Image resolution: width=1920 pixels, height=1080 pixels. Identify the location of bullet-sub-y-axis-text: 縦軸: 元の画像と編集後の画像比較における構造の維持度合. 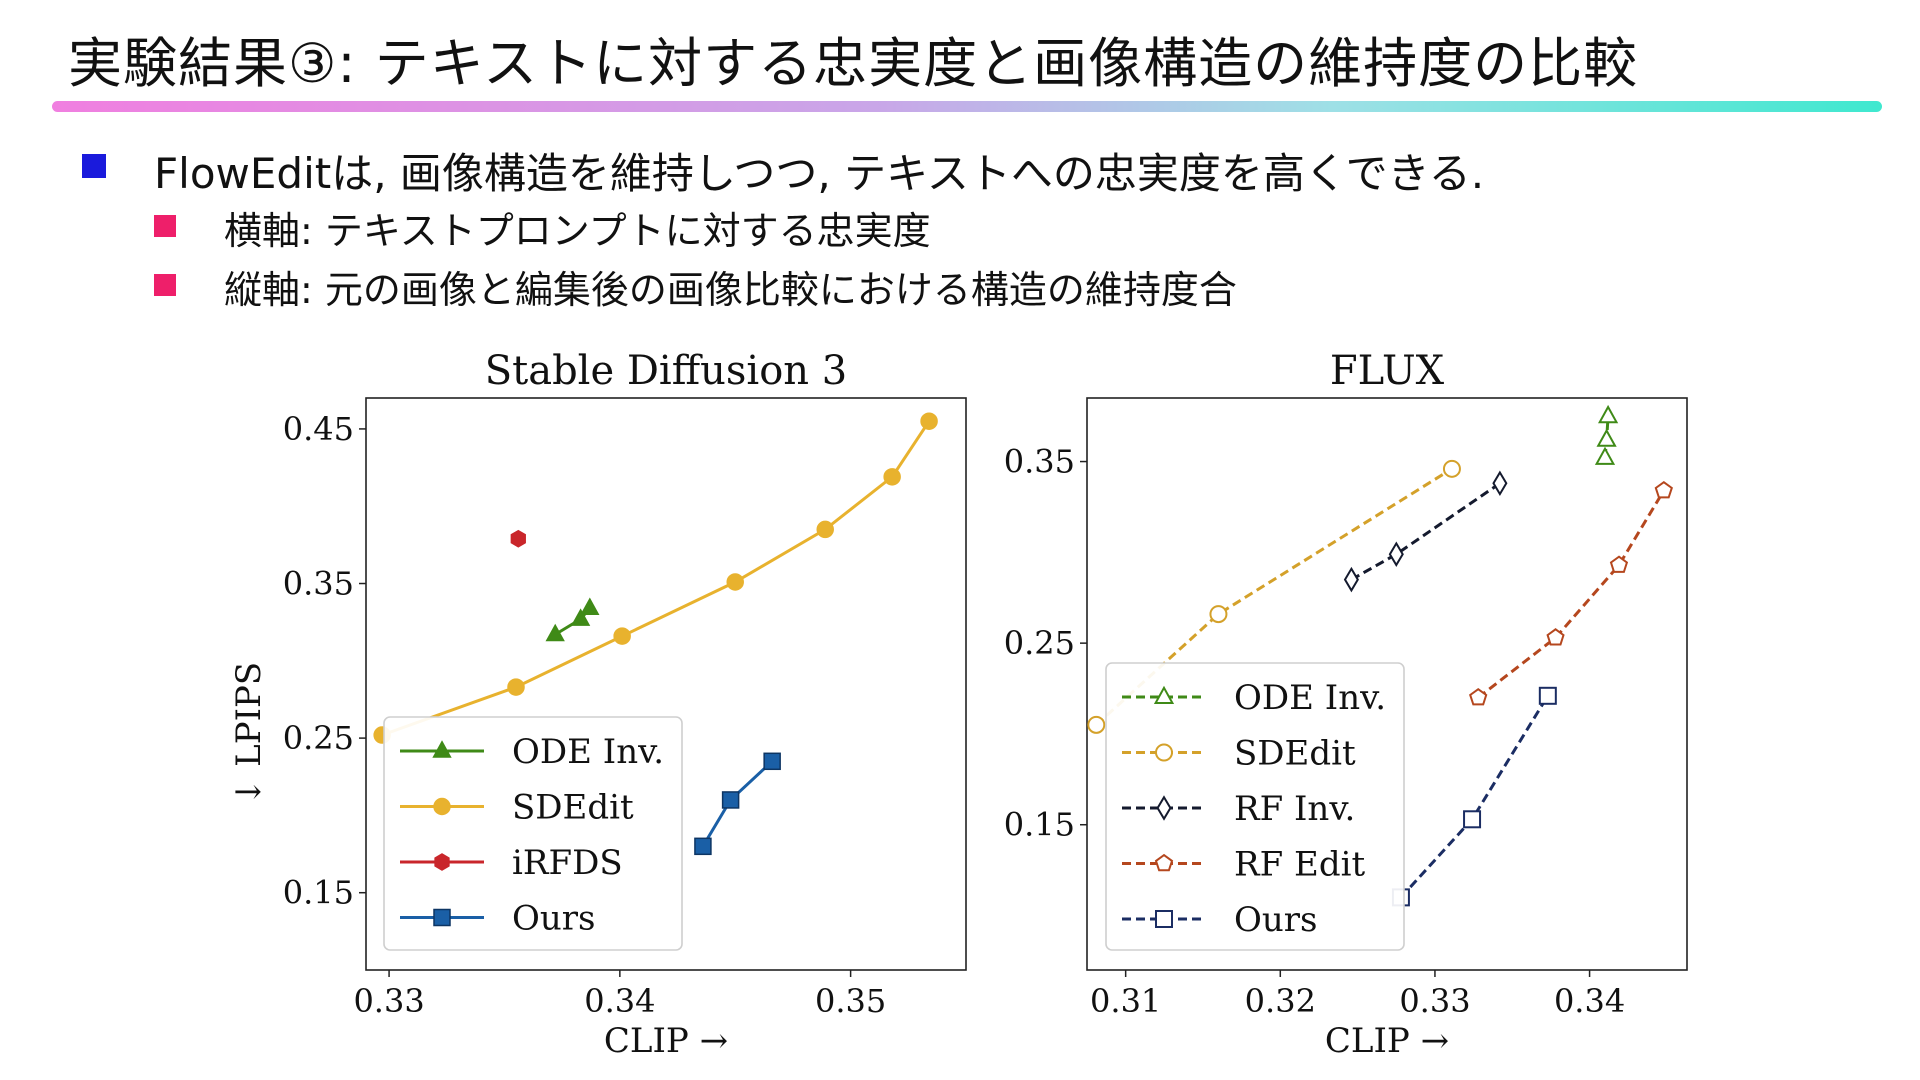
(730, 290).